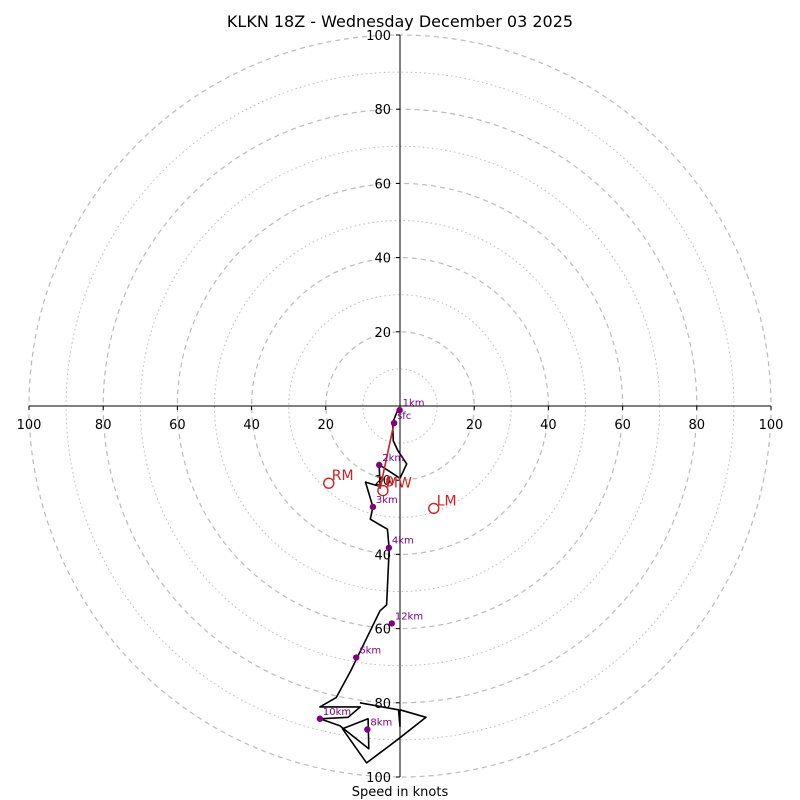 This screenshot has width=800, height=800. I want to click on height-label: 2km, so click(393, 458).